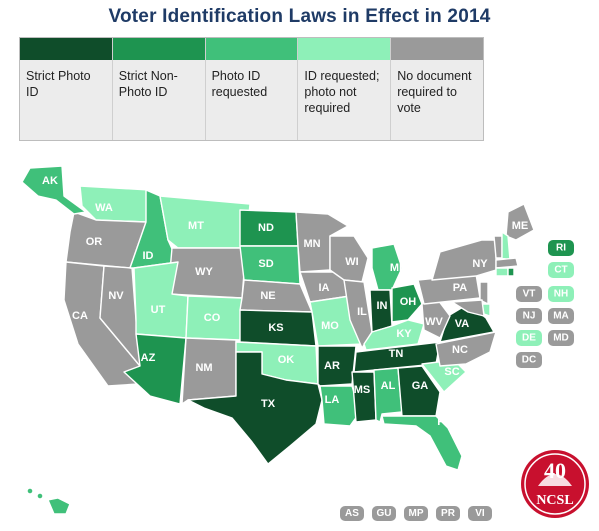  Describe the element at coordinates (196, 226) in the screenshot. I see `label-MT: MT` at that location.